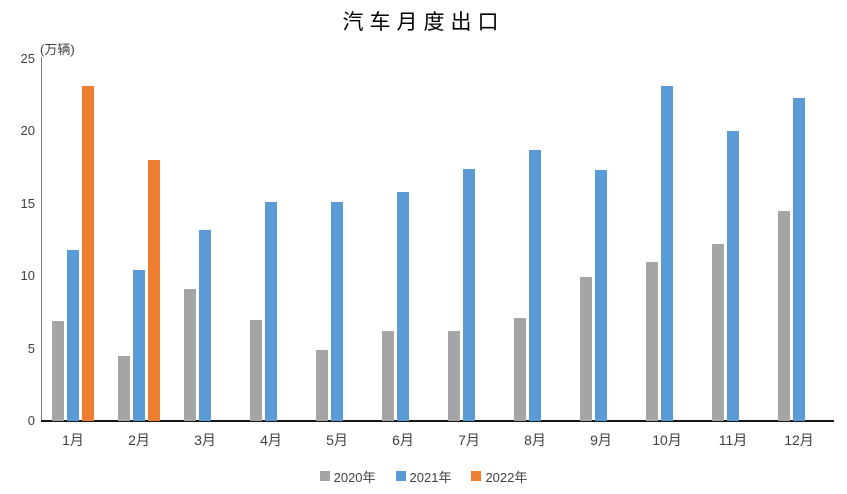  Describe the element at coordinates (271, 311) in the screenshot. I see `bar-2021年-4月` at that location.